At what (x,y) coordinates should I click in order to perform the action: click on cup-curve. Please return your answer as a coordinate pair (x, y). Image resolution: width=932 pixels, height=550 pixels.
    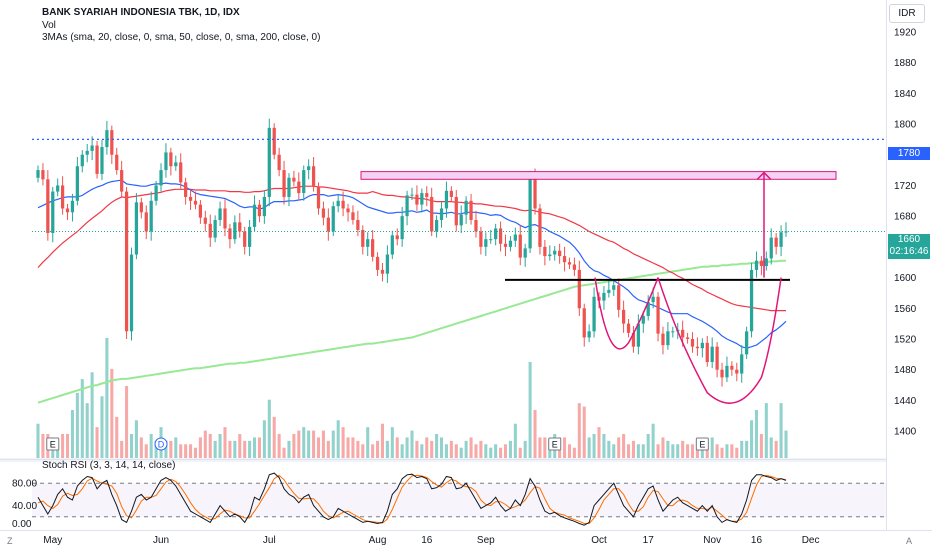
    Looking at the image, I should click on (719, 340).